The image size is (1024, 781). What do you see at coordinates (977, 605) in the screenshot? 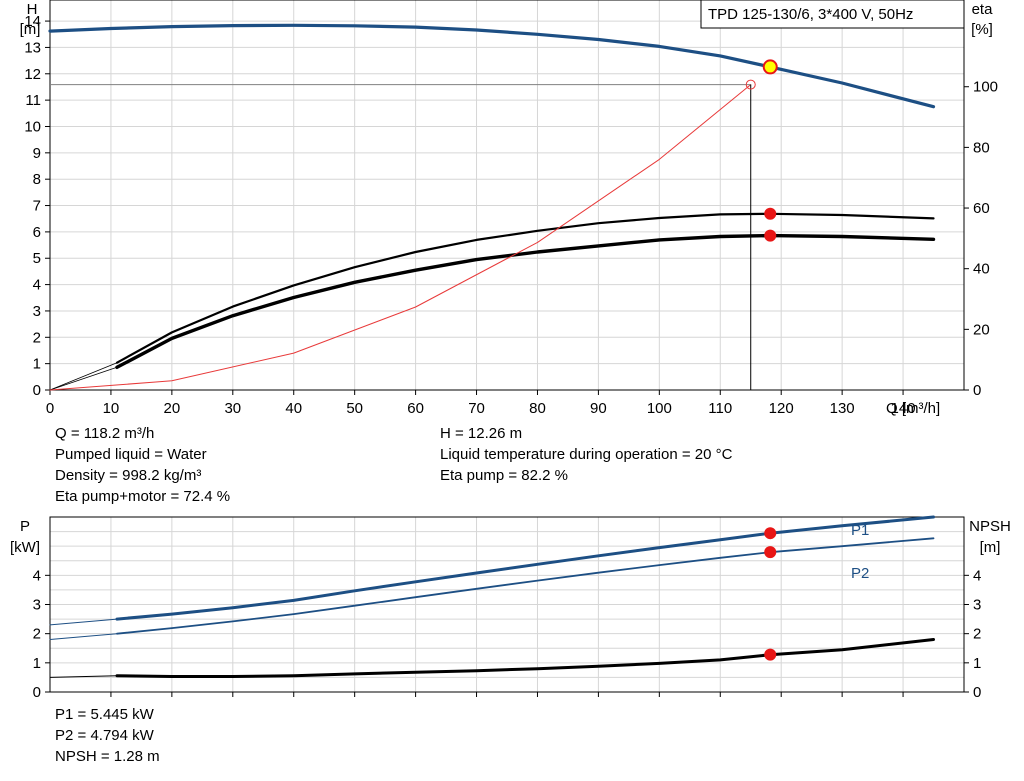
I see `right-tick-label: 3` at bounding box center [977, 605].